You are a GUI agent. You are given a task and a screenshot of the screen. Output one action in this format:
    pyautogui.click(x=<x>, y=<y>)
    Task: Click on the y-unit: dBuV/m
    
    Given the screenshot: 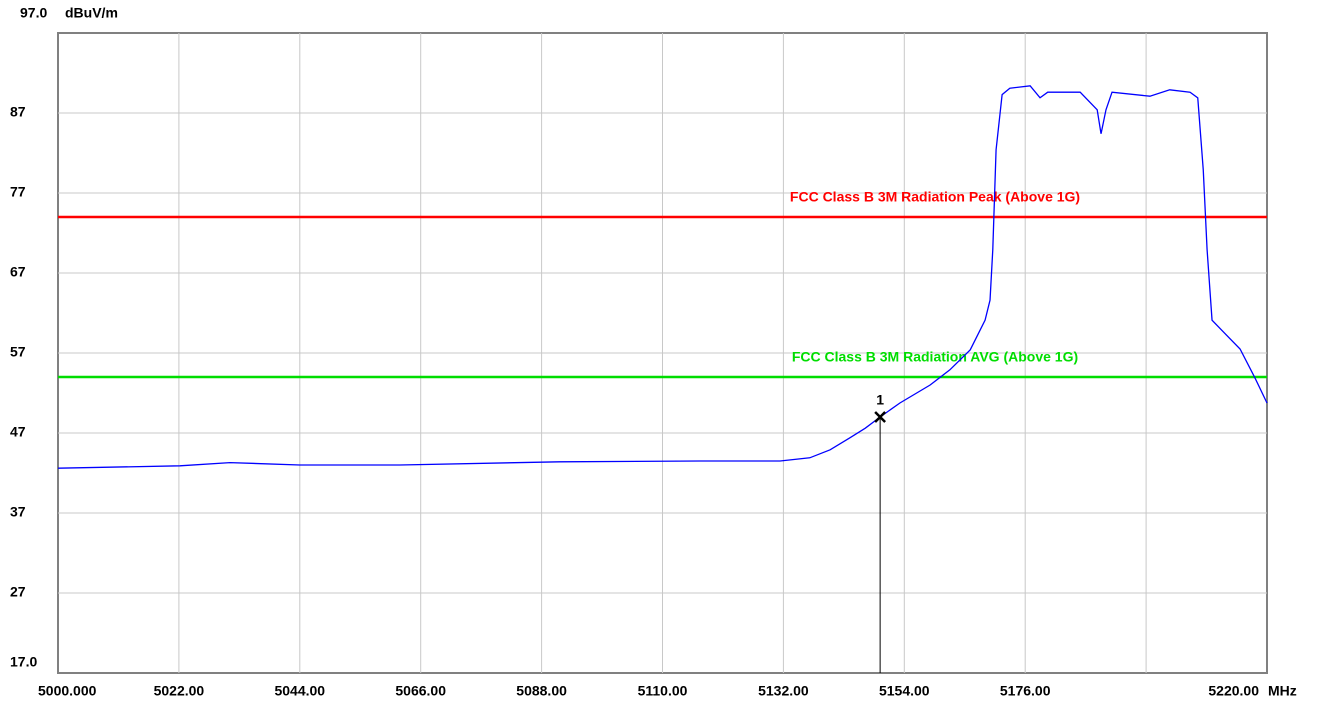 What is the action you would take?
    pyautogui.click(x=91, y=13)
    